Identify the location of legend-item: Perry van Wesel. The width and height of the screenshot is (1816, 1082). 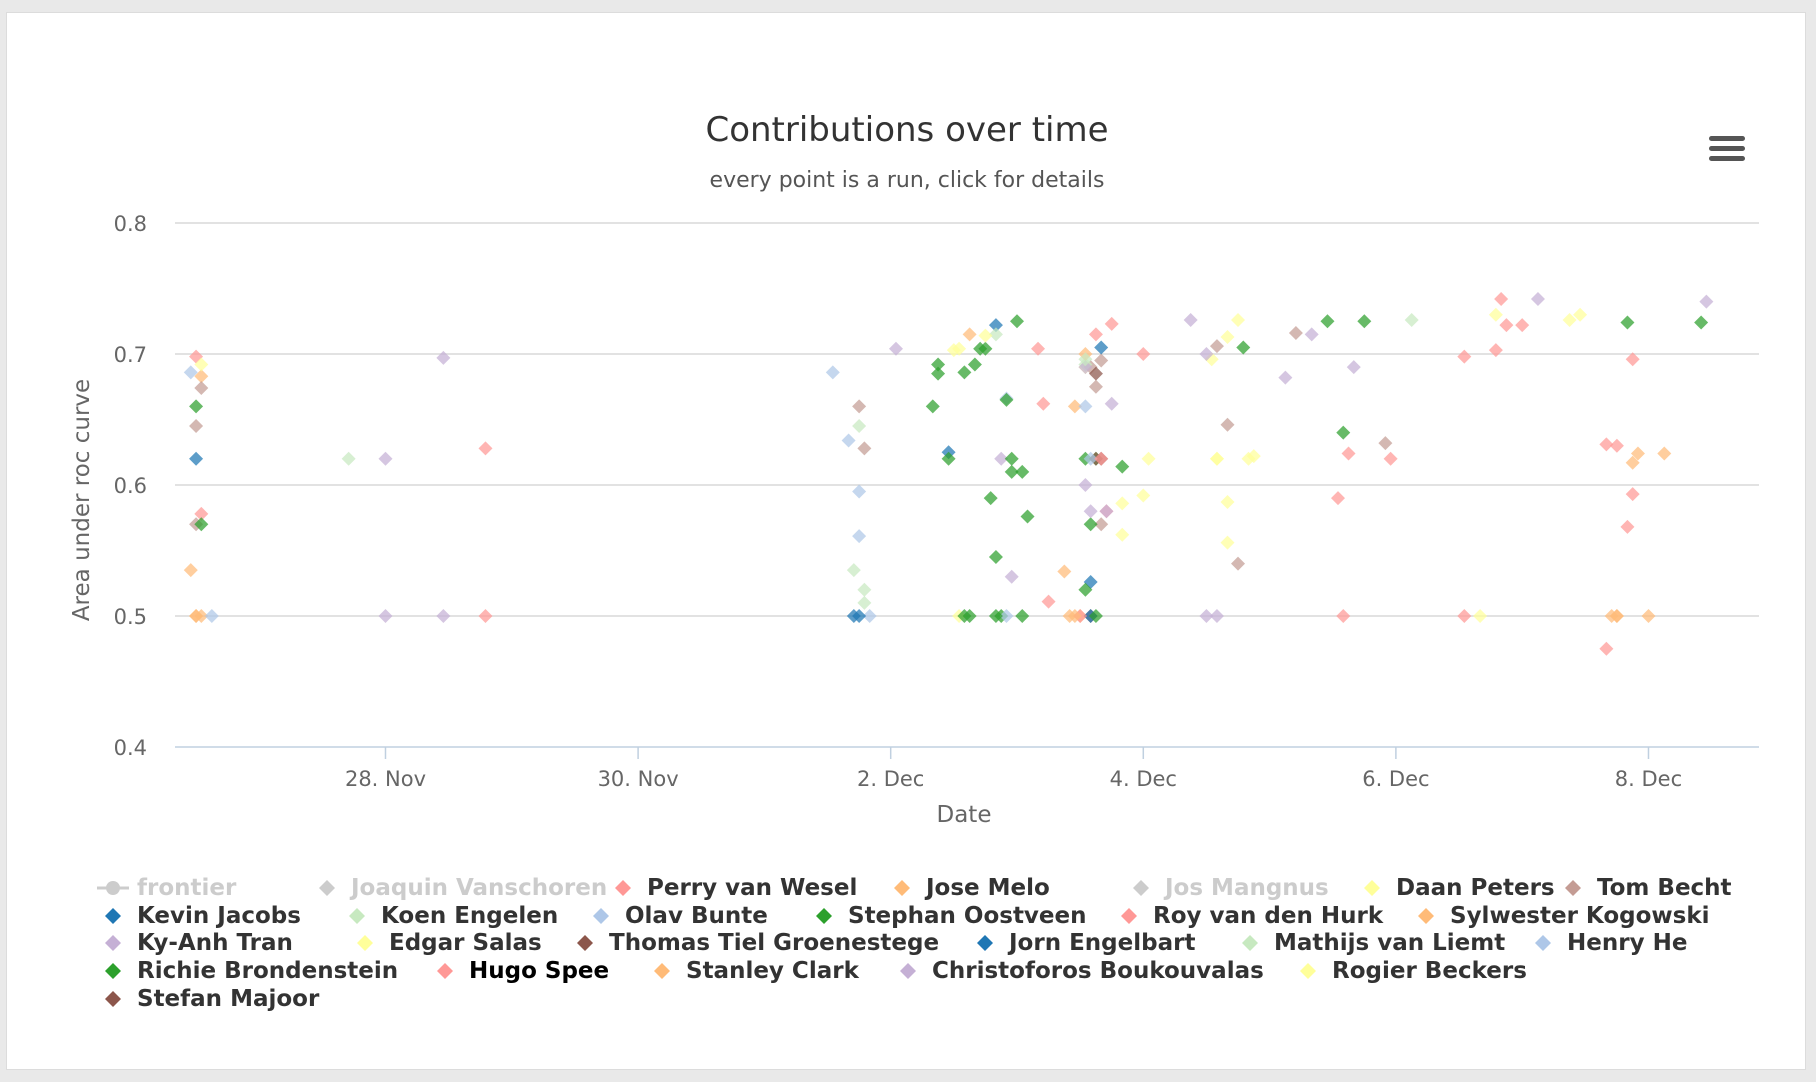
(731, 888).